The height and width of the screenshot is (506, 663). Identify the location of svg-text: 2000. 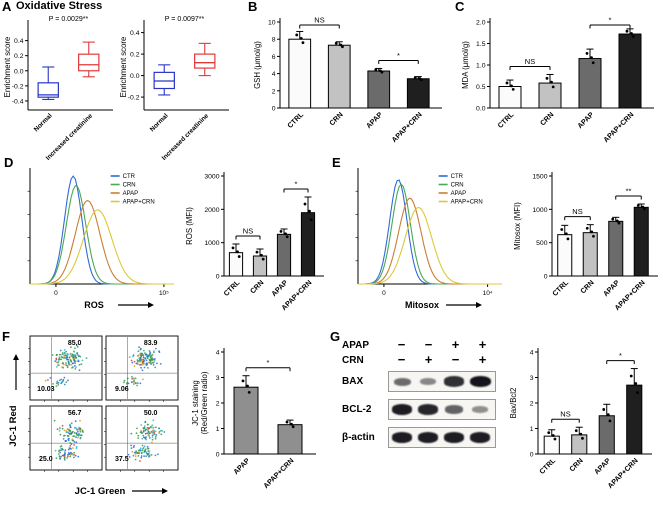
(211, 210).